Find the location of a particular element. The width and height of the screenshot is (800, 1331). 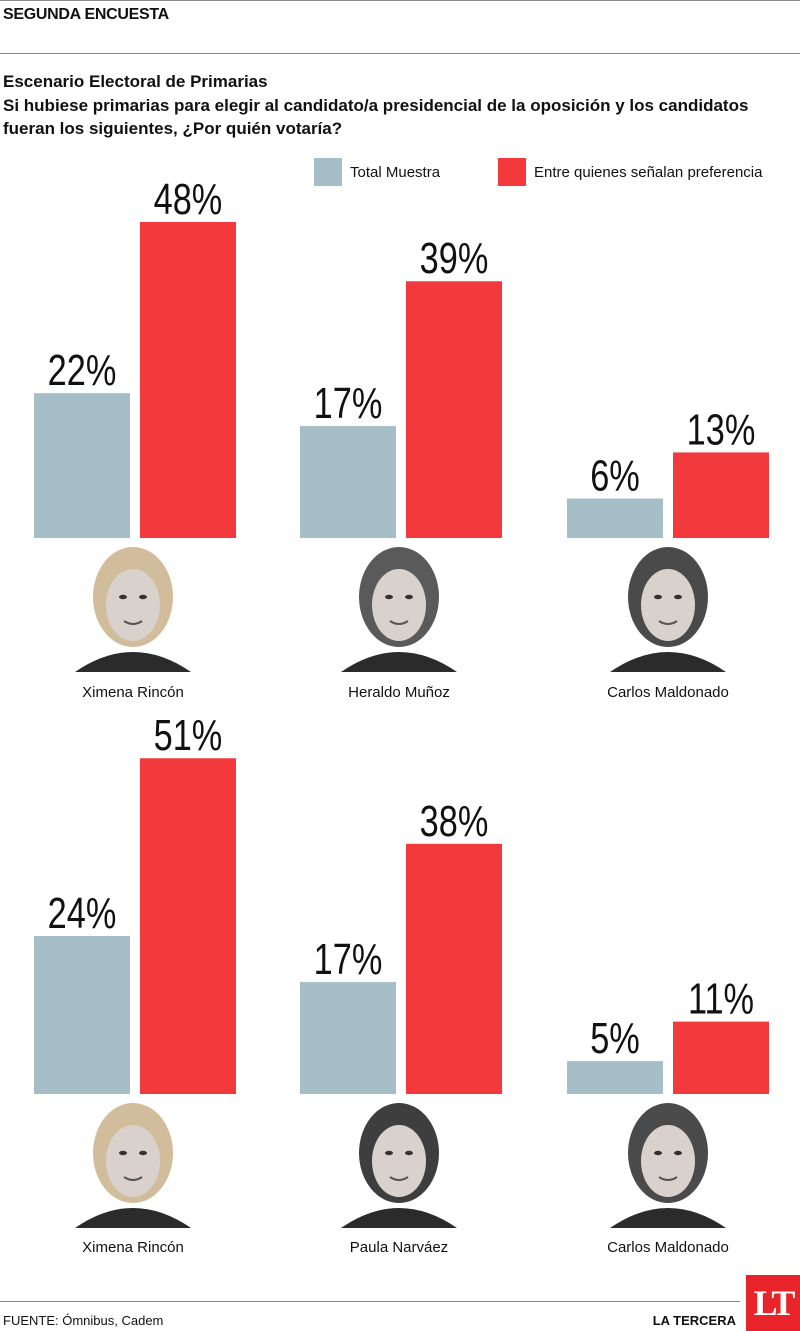

candidate-name-2: Paula Narváez is located at coordinates (399, 1247).